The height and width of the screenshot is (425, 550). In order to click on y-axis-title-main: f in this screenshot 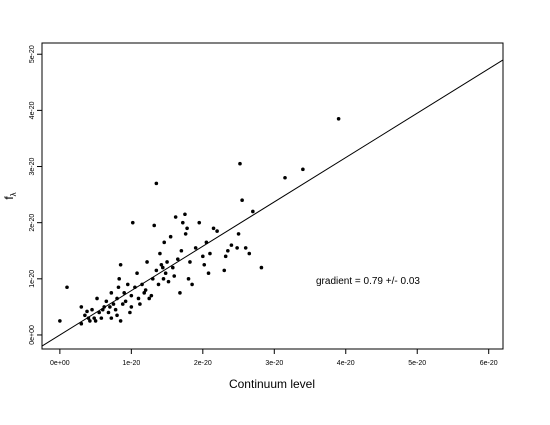, I will do `click(9, 198)`.